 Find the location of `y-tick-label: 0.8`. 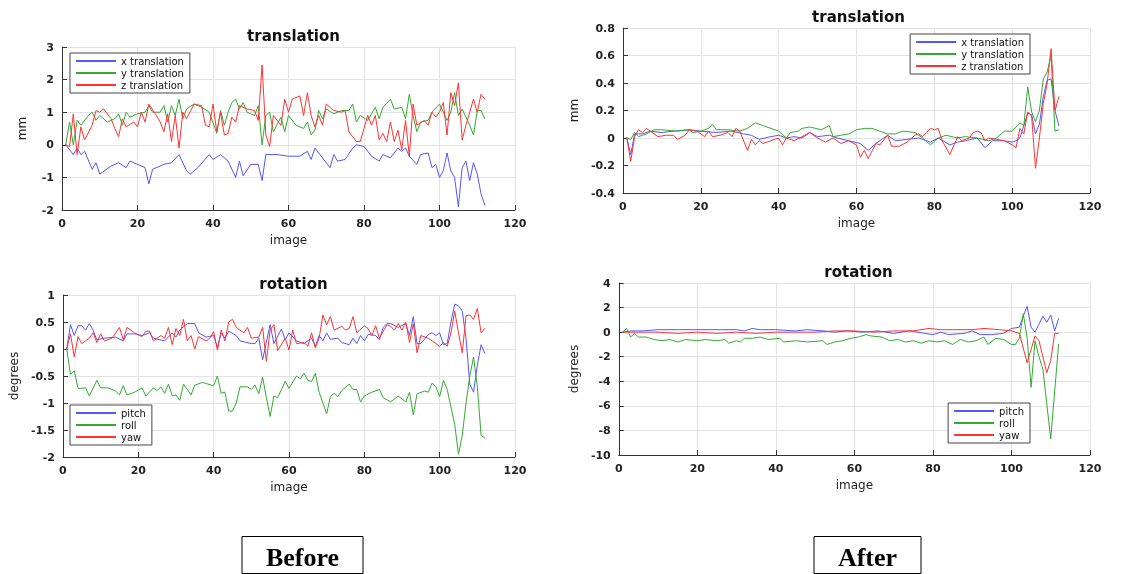

y-tick-label: 0.8 is located at coordinates (605, 28).